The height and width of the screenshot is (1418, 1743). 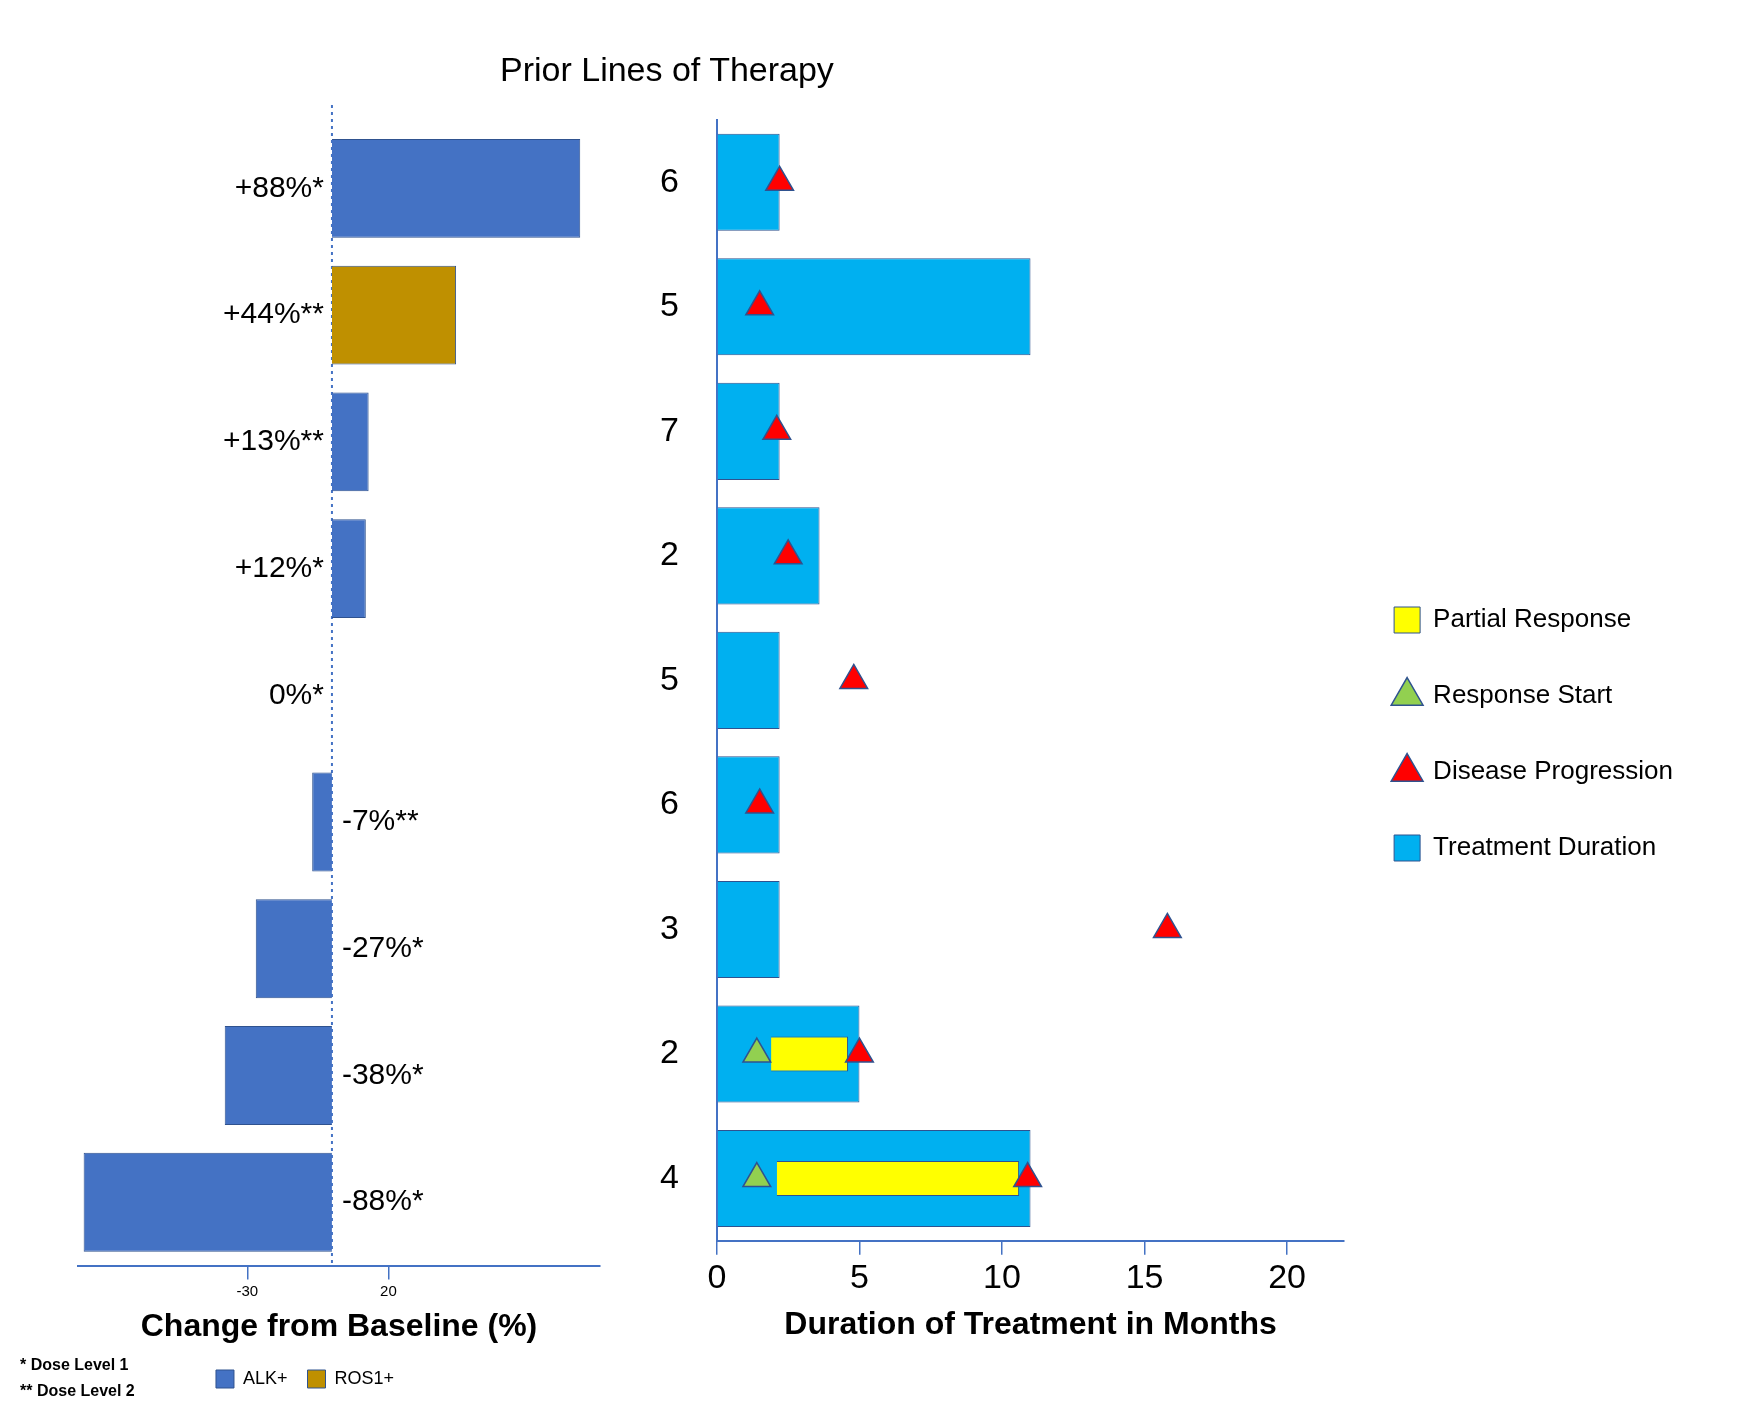 What do you see at coordinates (669, 926) in the screenshot?
I see `y-tick-label: 3` at bounding box center [669, 926].